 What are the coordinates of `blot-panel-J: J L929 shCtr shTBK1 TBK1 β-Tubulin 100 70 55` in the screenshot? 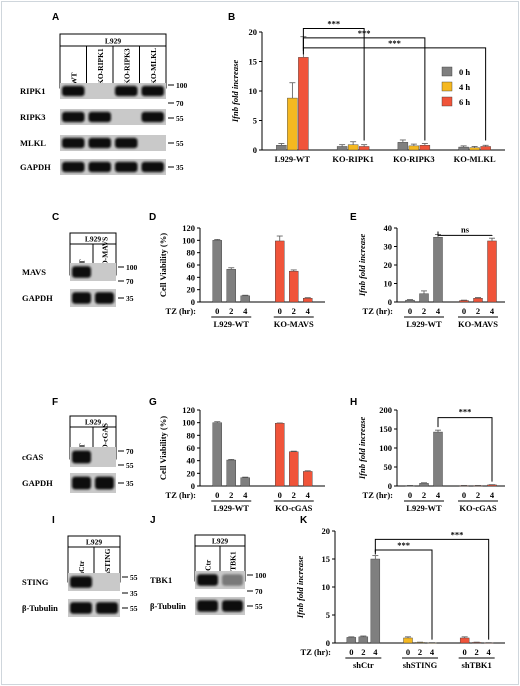 It's located at (208, 565).